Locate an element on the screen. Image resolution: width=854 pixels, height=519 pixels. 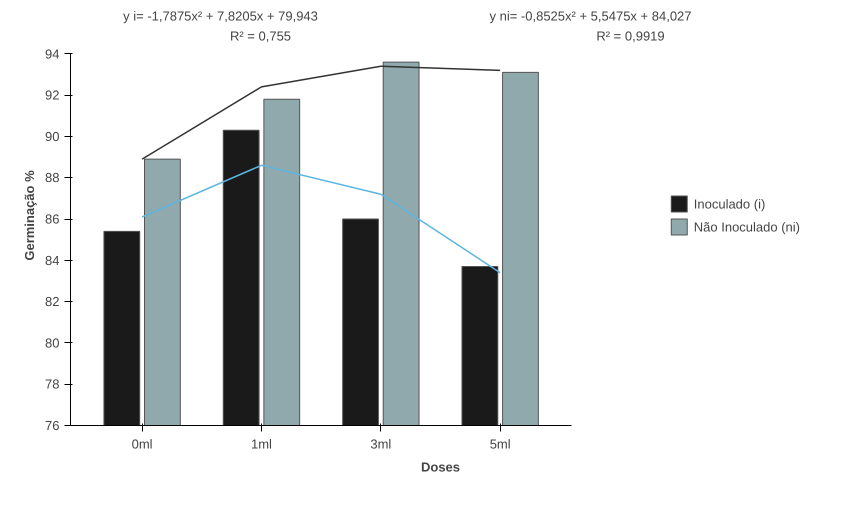
y-tick-label: 76 is located at coordinates (52, 425).